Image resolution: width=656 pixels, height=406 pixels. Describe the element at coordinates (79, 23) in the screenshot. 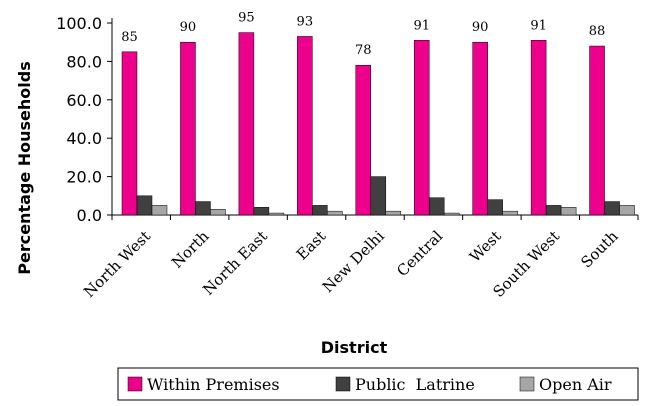

I see `y-tick-label: 100.0` at that location.